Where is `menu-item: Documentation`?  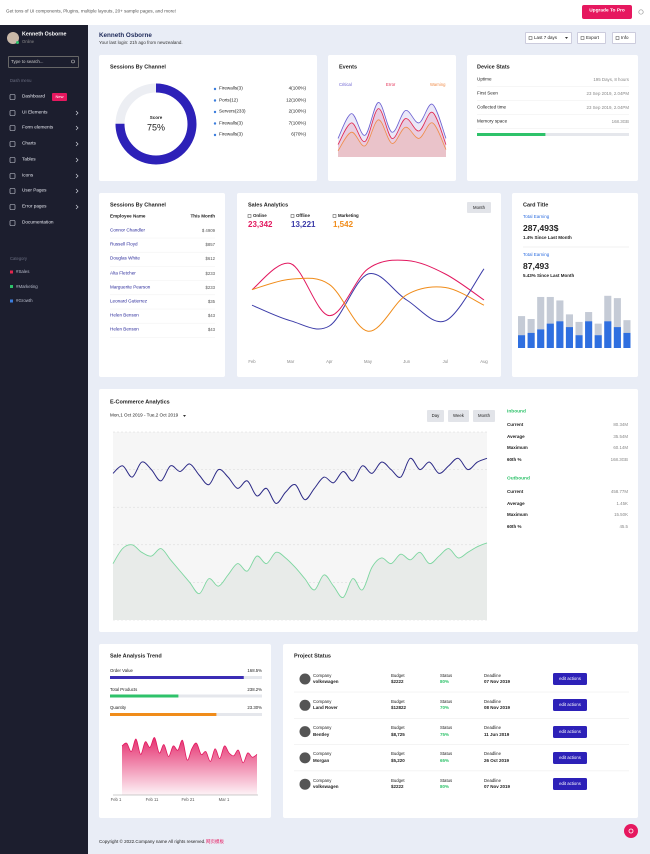 menu-item: Documentation is located at coordinates (38, 222).